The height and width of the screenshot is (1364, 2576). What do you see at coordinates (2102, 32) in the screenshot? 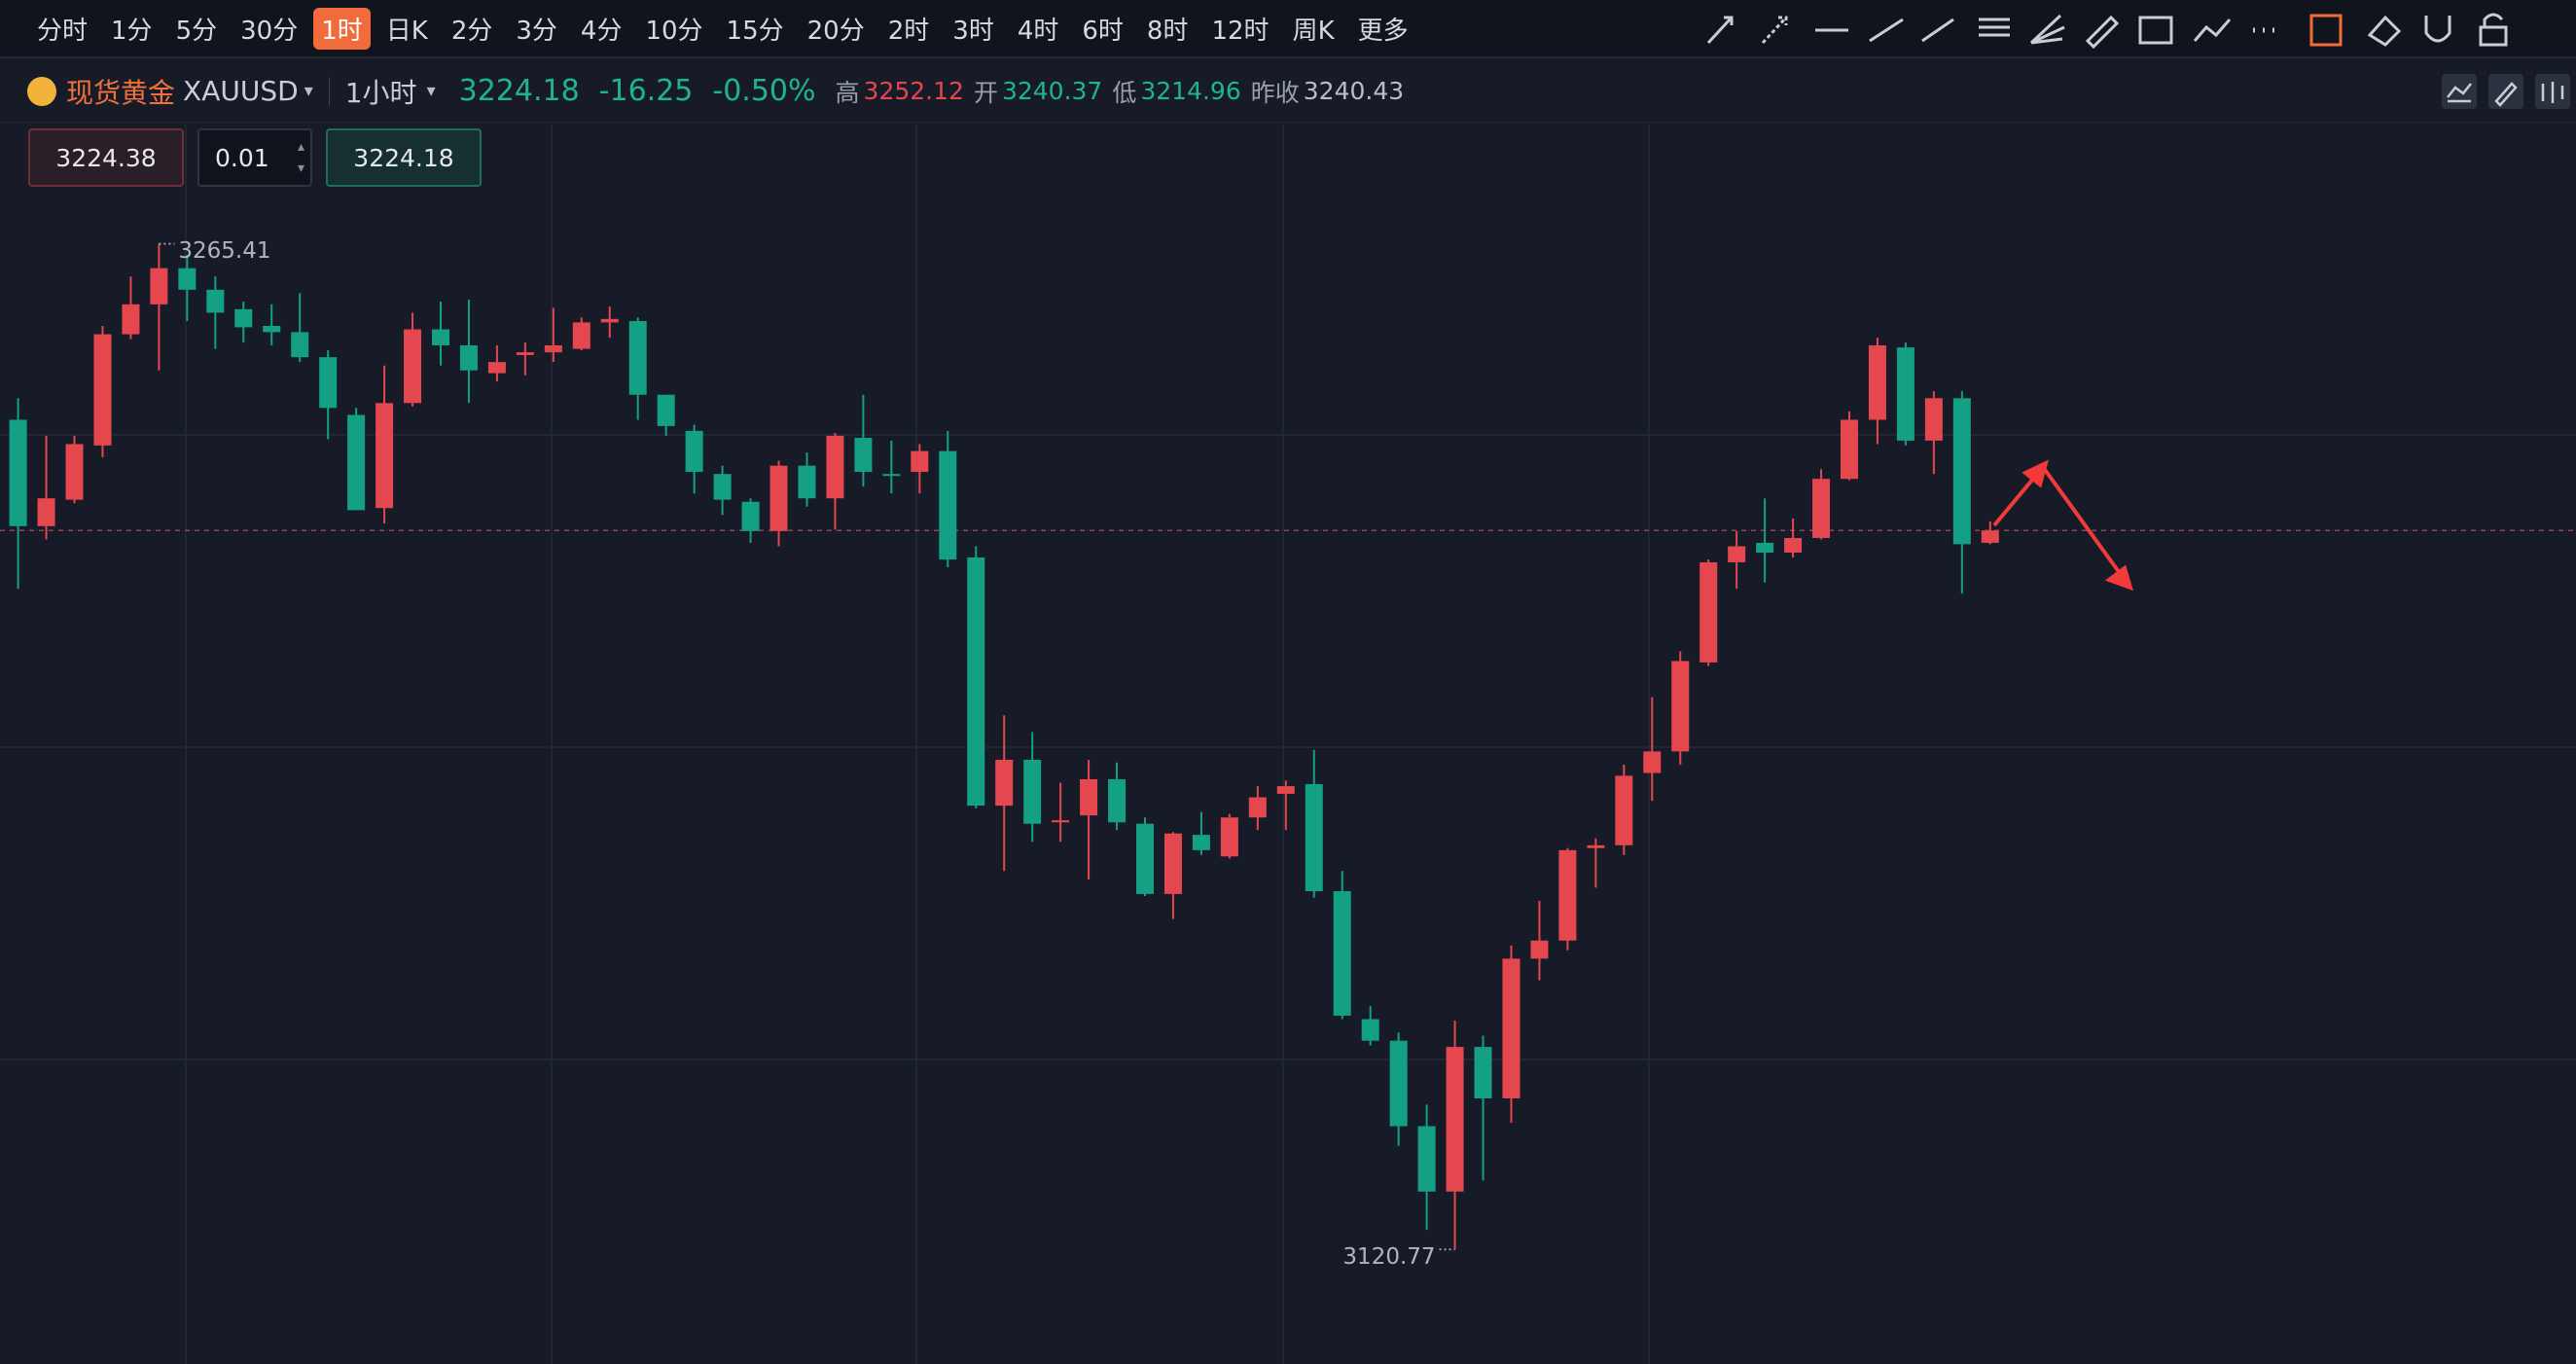
I see `brush-tool` at bounding box center [2102, 32].